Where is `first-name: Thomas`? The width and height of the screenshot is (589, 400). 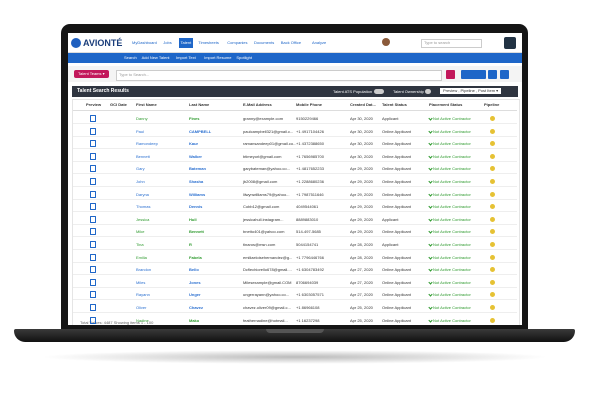
first-name: Thomas is located at coordinates (143, 207).